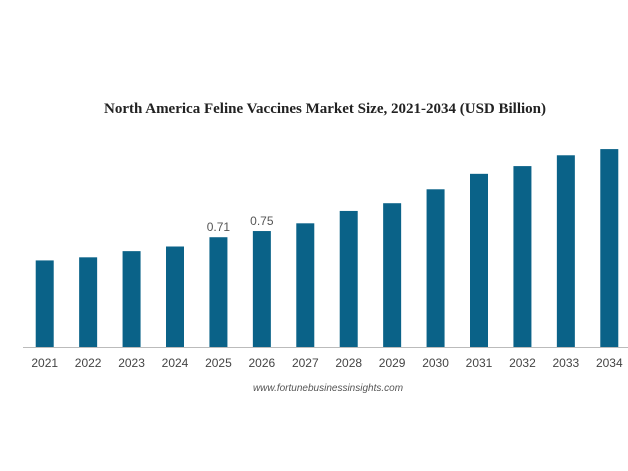  I want to click on data-label-2026: 0.75, so click(262, 221).